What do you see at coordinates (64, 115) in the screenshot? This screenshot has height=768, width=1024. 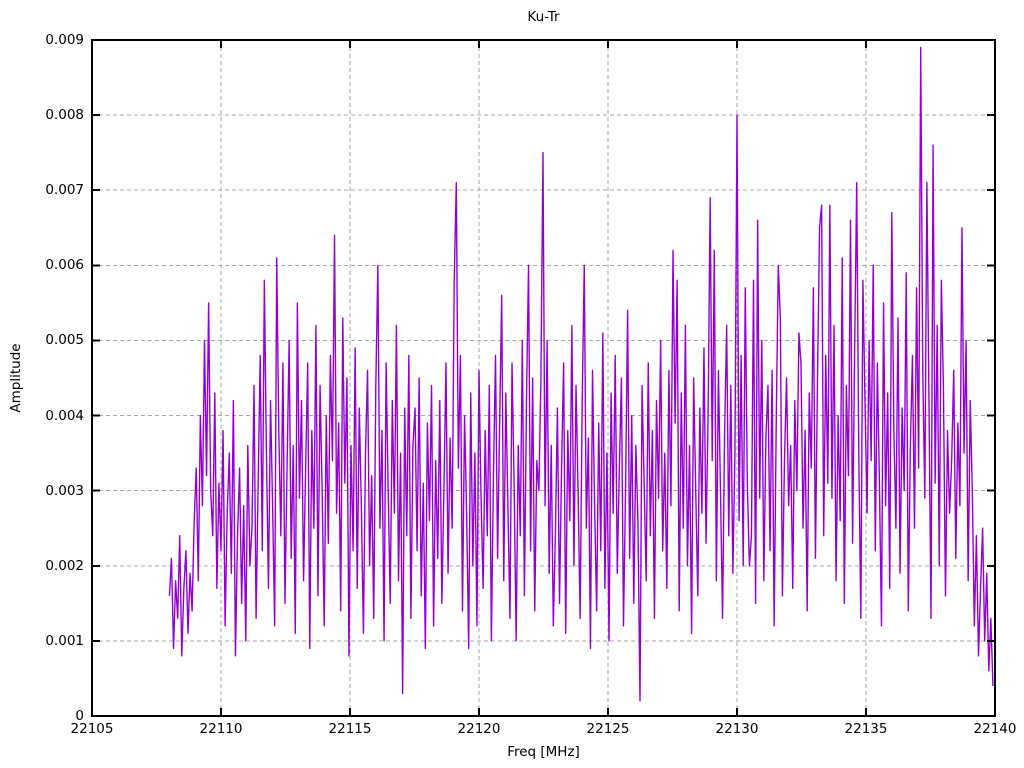 I see `y-tick-label: 0.008` at bounding box center [64, 115].